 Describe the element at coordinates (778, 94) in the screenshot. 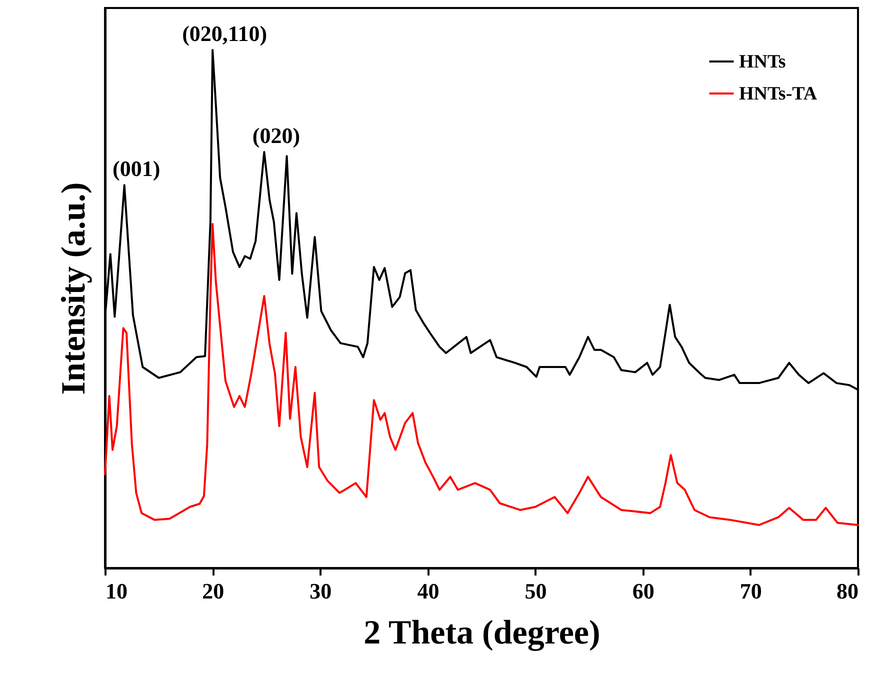

I see `legend-label: HNTs-TA` at that location.